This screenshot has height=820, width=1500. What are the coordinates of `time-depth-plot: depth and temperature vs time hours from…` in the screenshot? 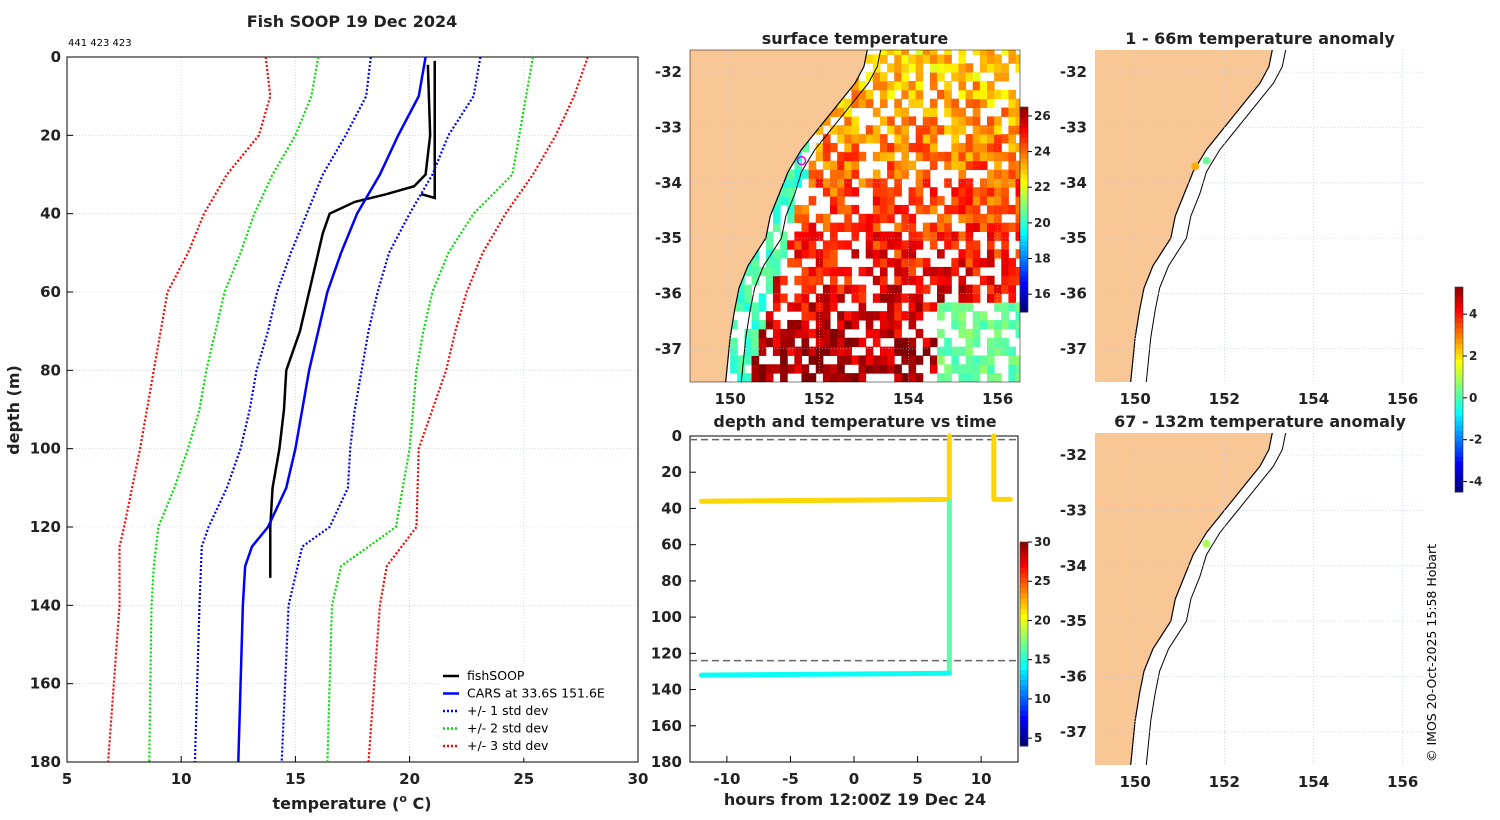 It's located at (851, 610).